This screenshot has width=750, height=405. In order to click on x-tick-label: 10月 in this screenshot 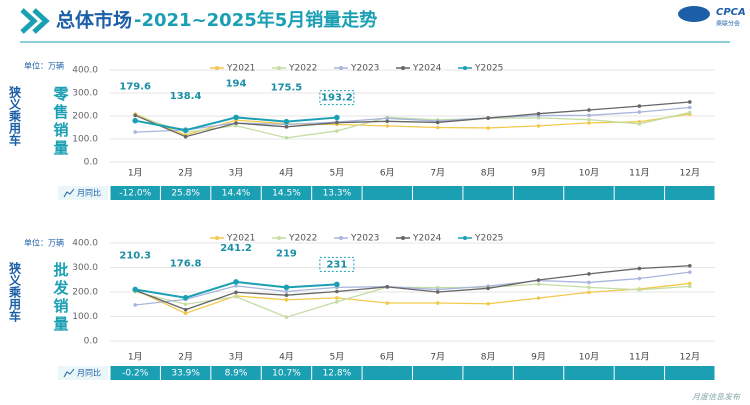, I will do `click(589, 357)`.